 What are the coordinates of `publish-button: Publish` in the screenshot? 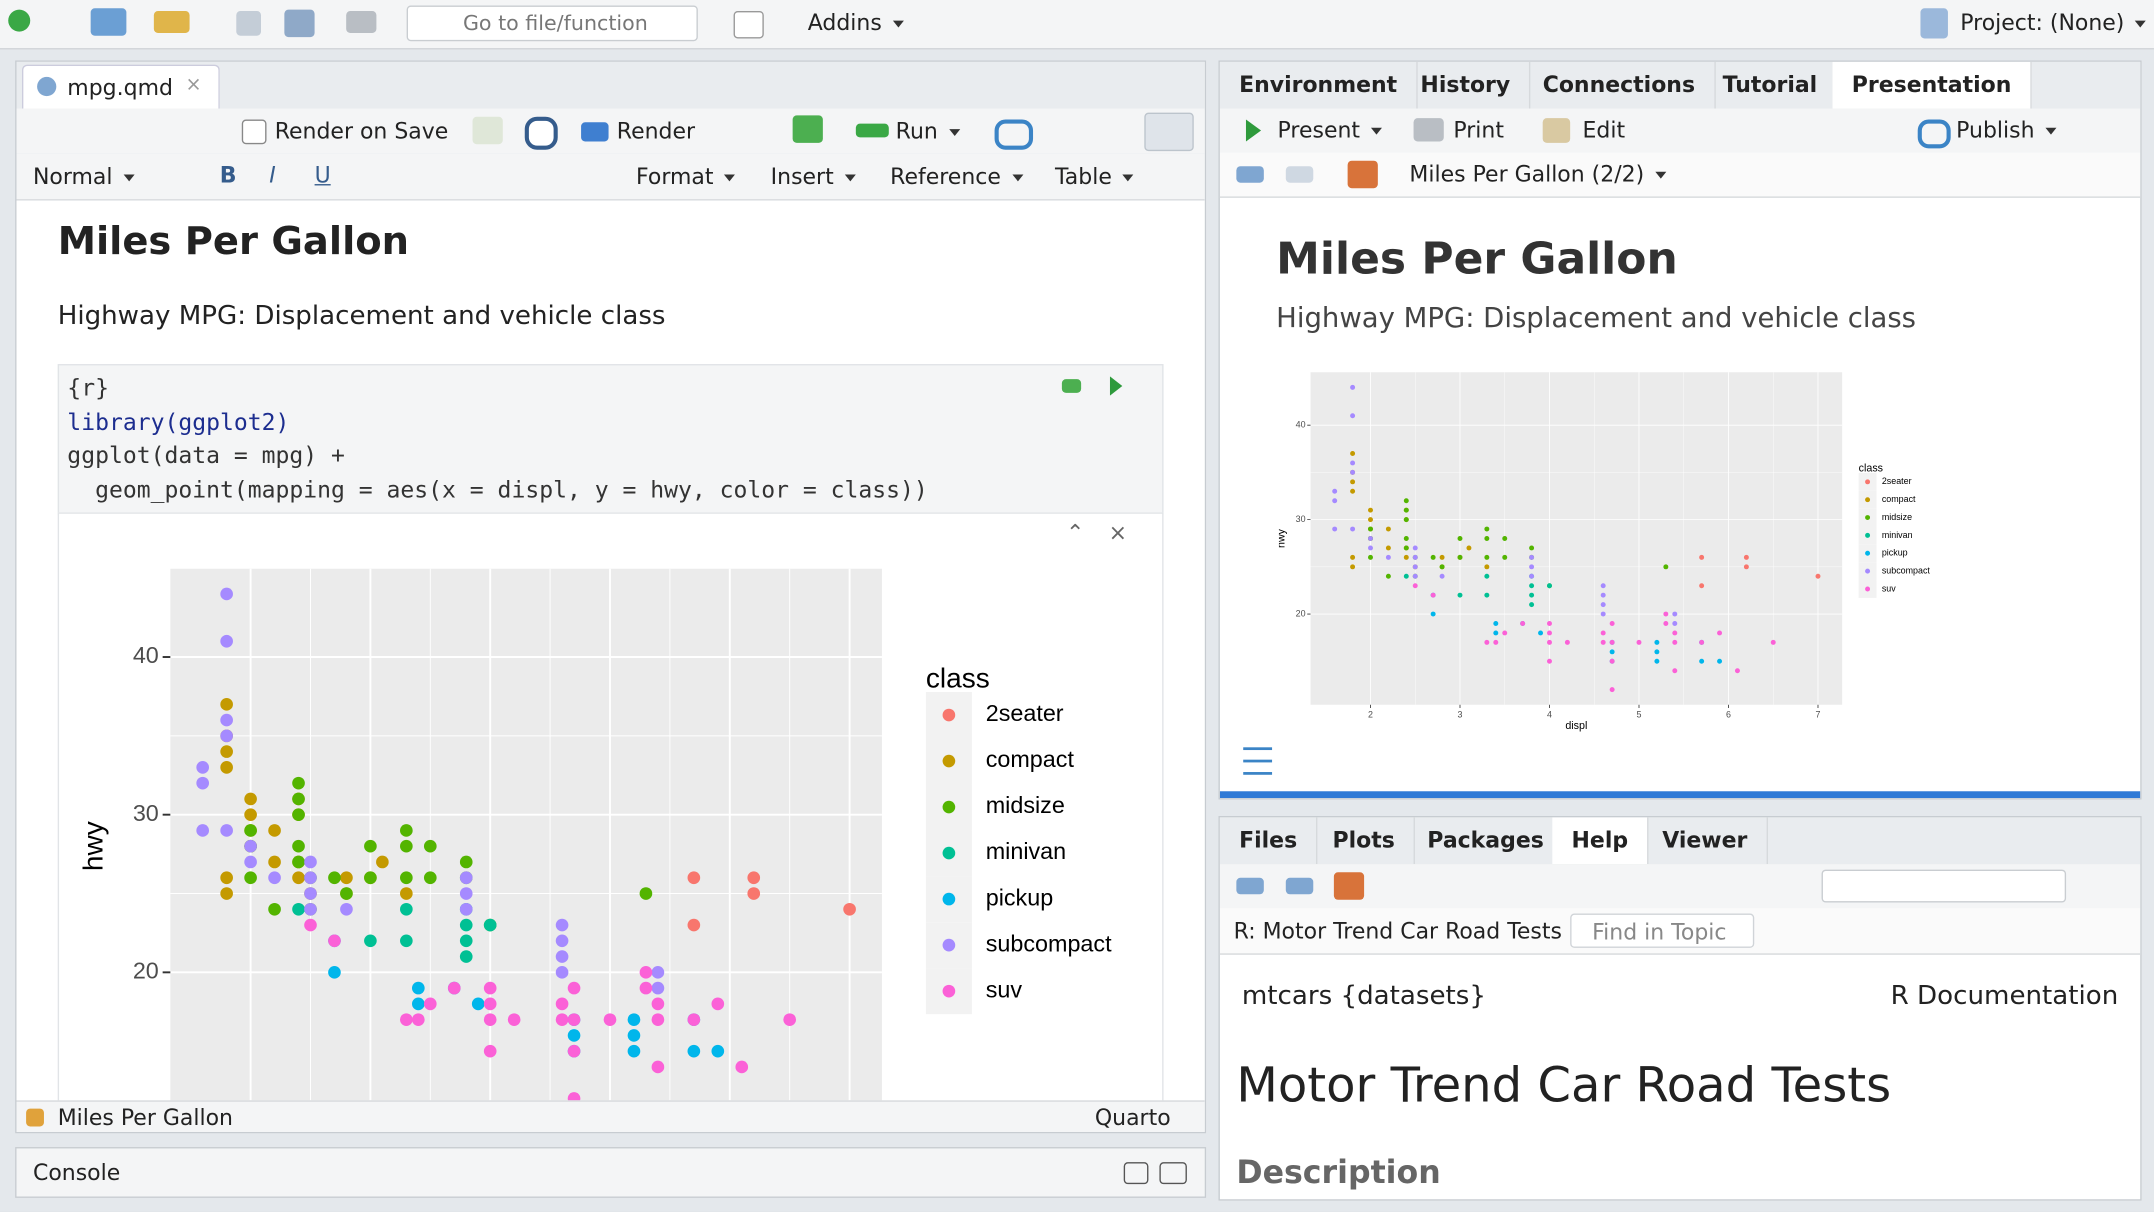 It's located at (2006, 130).